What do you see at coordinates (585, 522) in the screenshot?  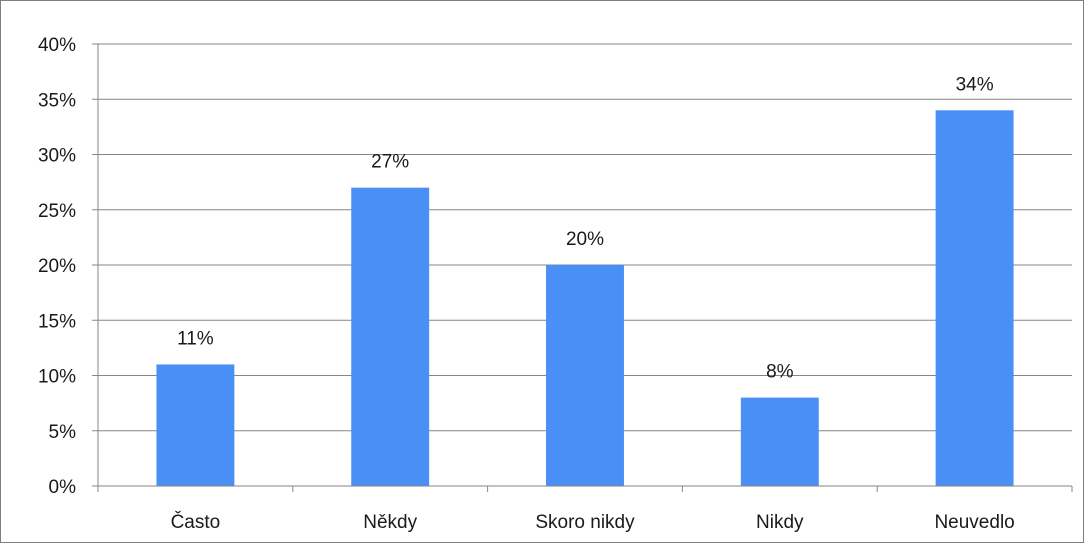 I see `x-category-label: Skoro nikdy` at bounding box center [585, 522].